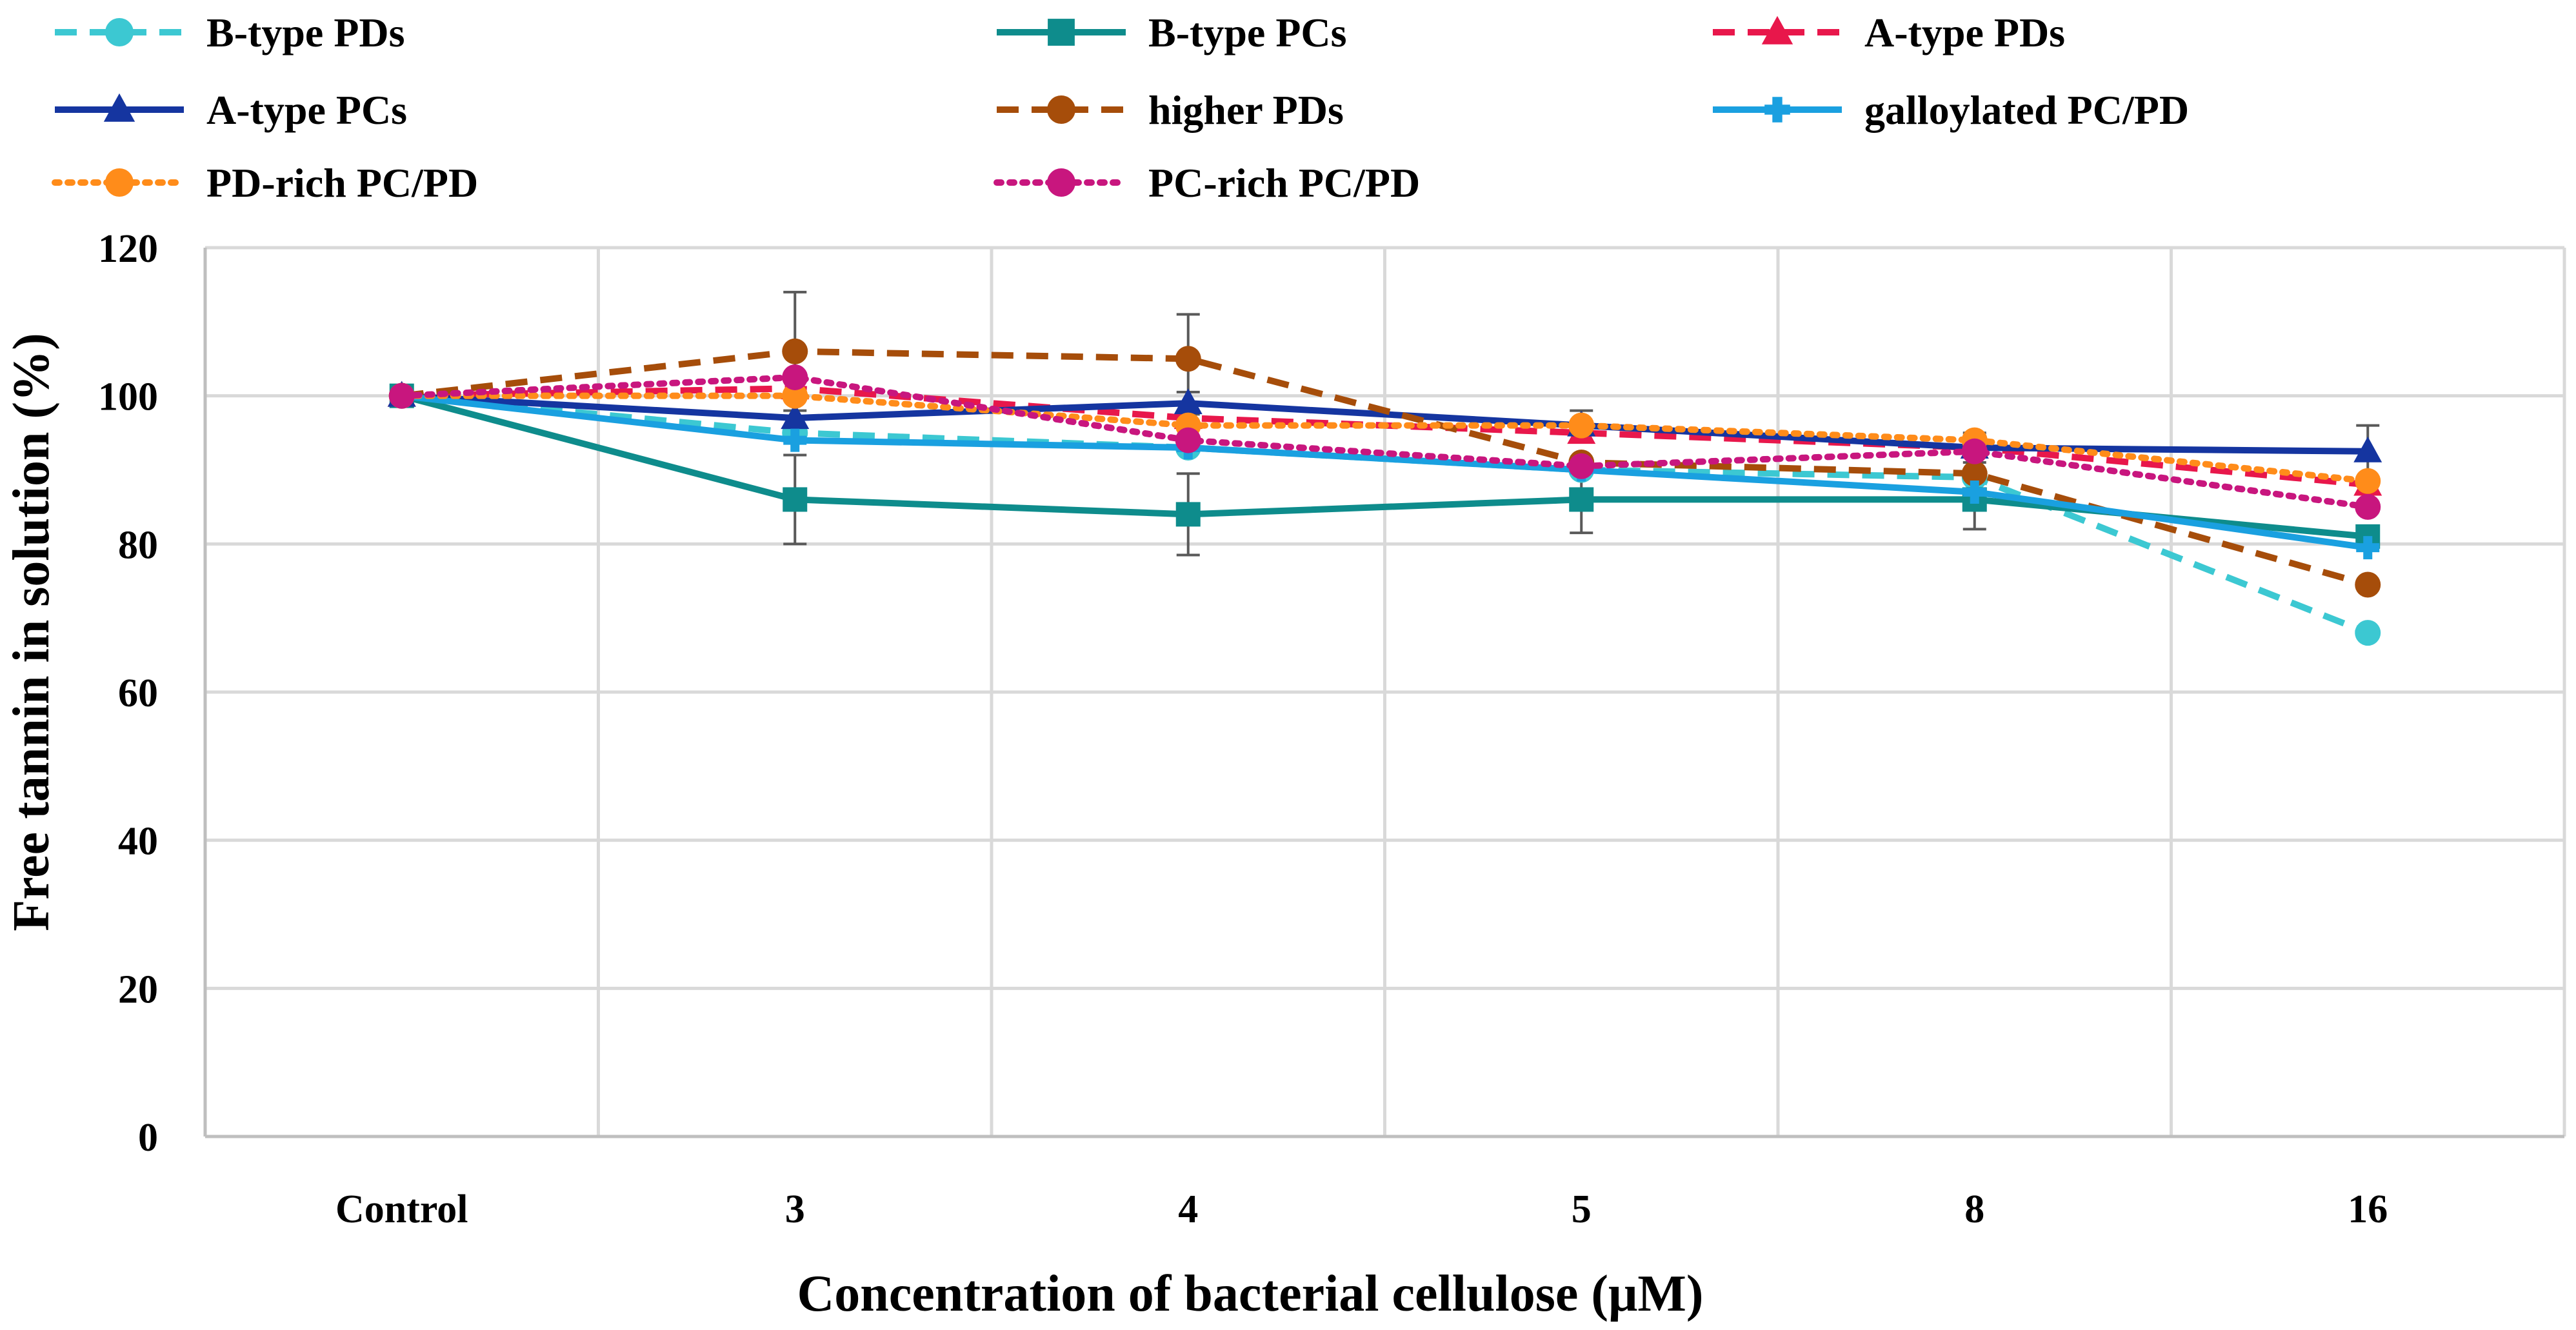 The width and height of the screenshot is (2576, 1330). What do you see at coordinates (1284, 183) in the screenshot?
I see `legend-label: PC-rich PC/PD` at bounding box center [1284, 183].